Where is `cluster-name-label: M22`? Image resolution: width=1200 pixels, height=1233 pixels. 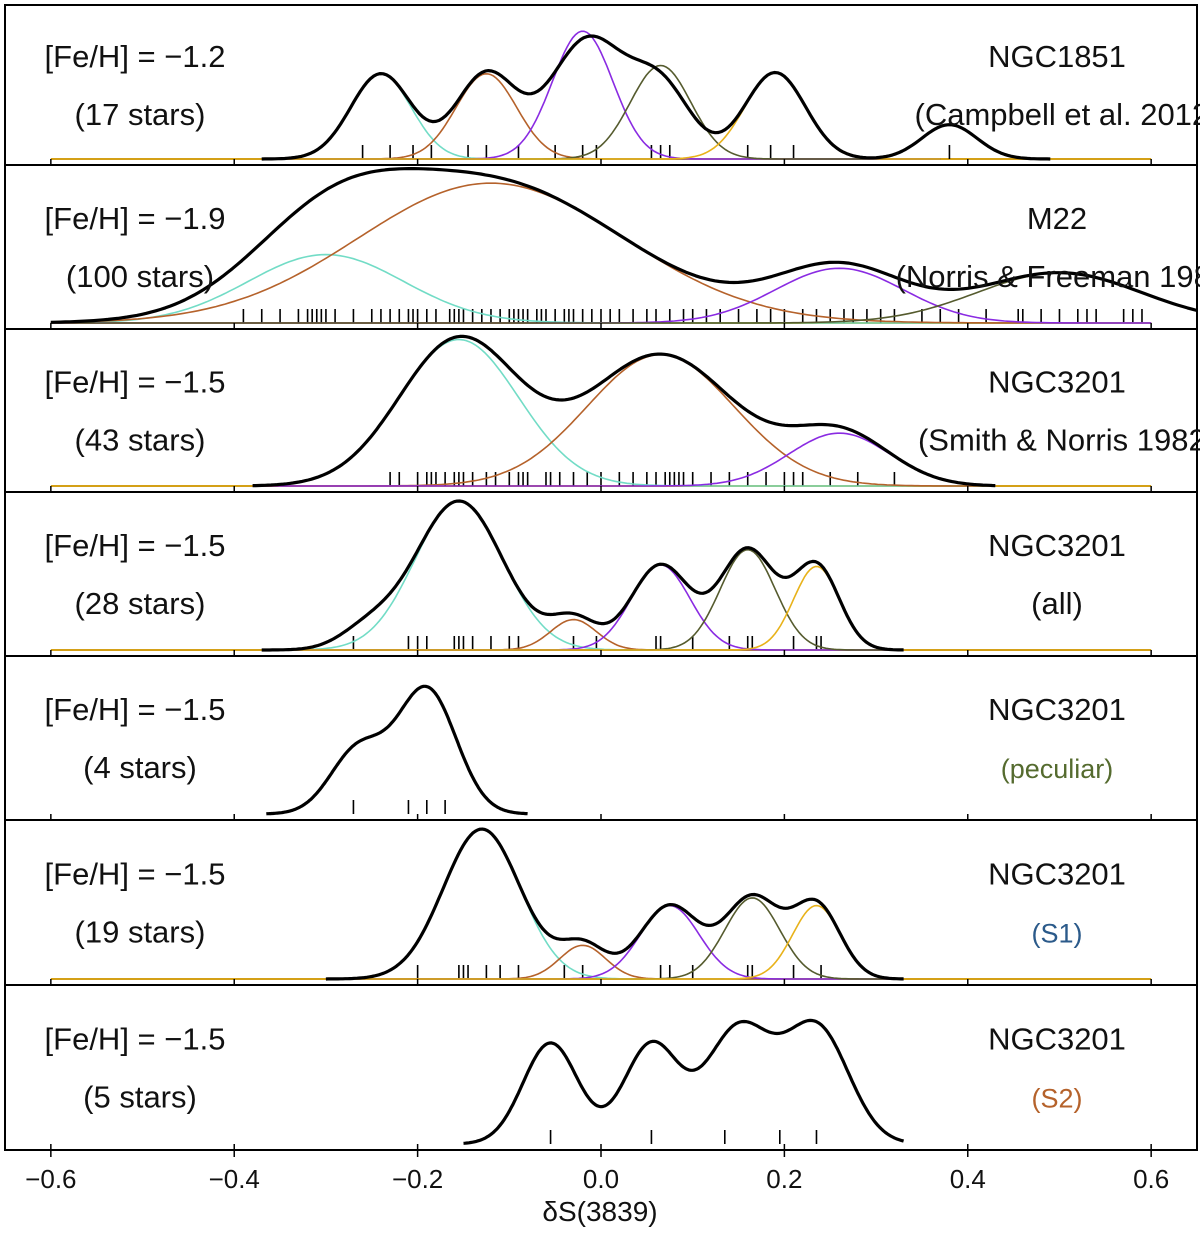 cluster-name-label: M22 is located at coordinates (1057, 218).